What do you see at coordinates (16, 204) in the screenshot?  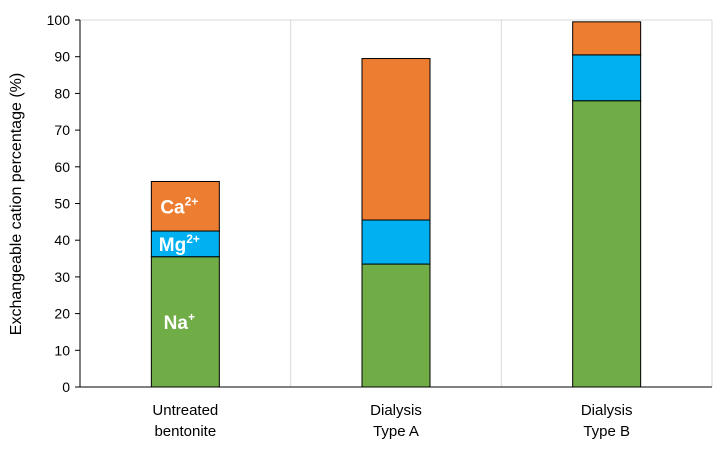 I see `y-axis-title: Exchangeable cation percentage (%)` at bounding box center [16, 204].